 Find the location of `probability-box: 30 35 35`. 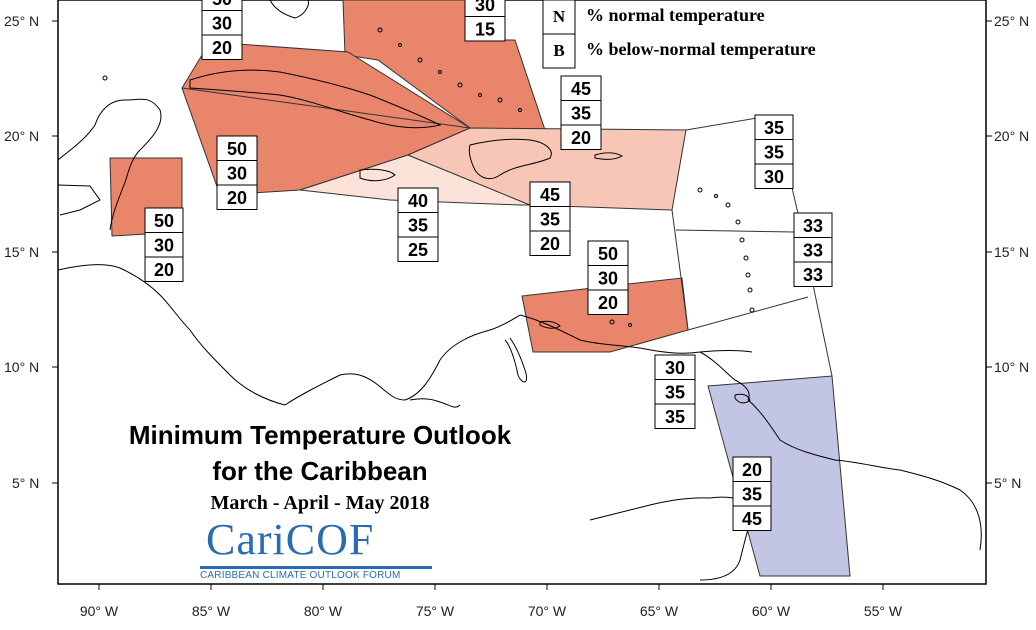

probability-box: 30 35 35 is located at coordinates (675, 391).